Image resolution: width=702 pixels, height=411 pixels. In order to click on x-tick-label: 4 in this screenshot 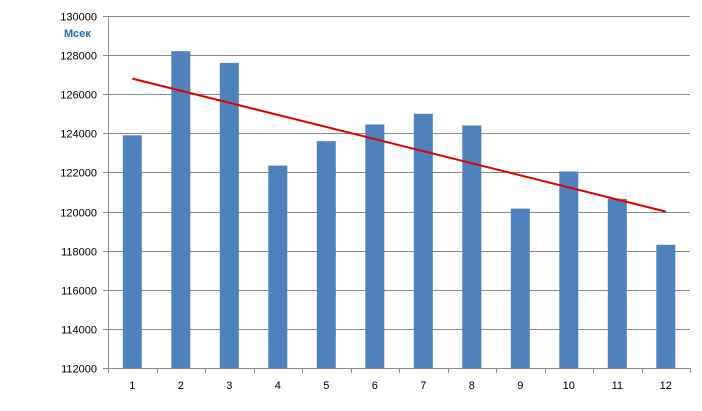, I will do `click(278, 386)`.